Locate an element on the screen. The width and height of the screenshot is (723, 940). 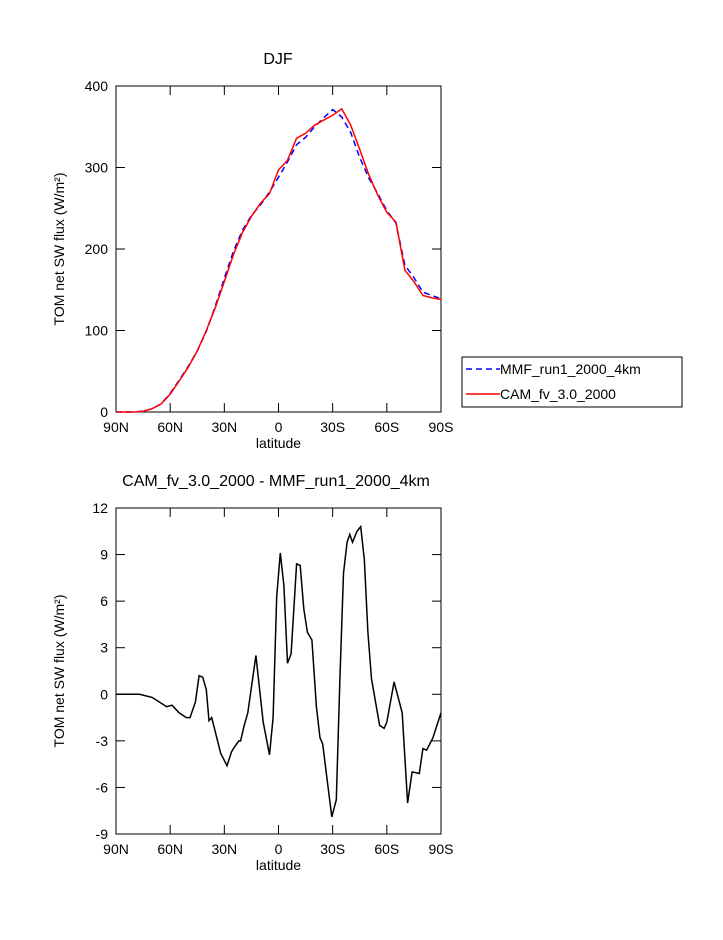
y-tick-label: 300 is located at coordinates (97, 168).